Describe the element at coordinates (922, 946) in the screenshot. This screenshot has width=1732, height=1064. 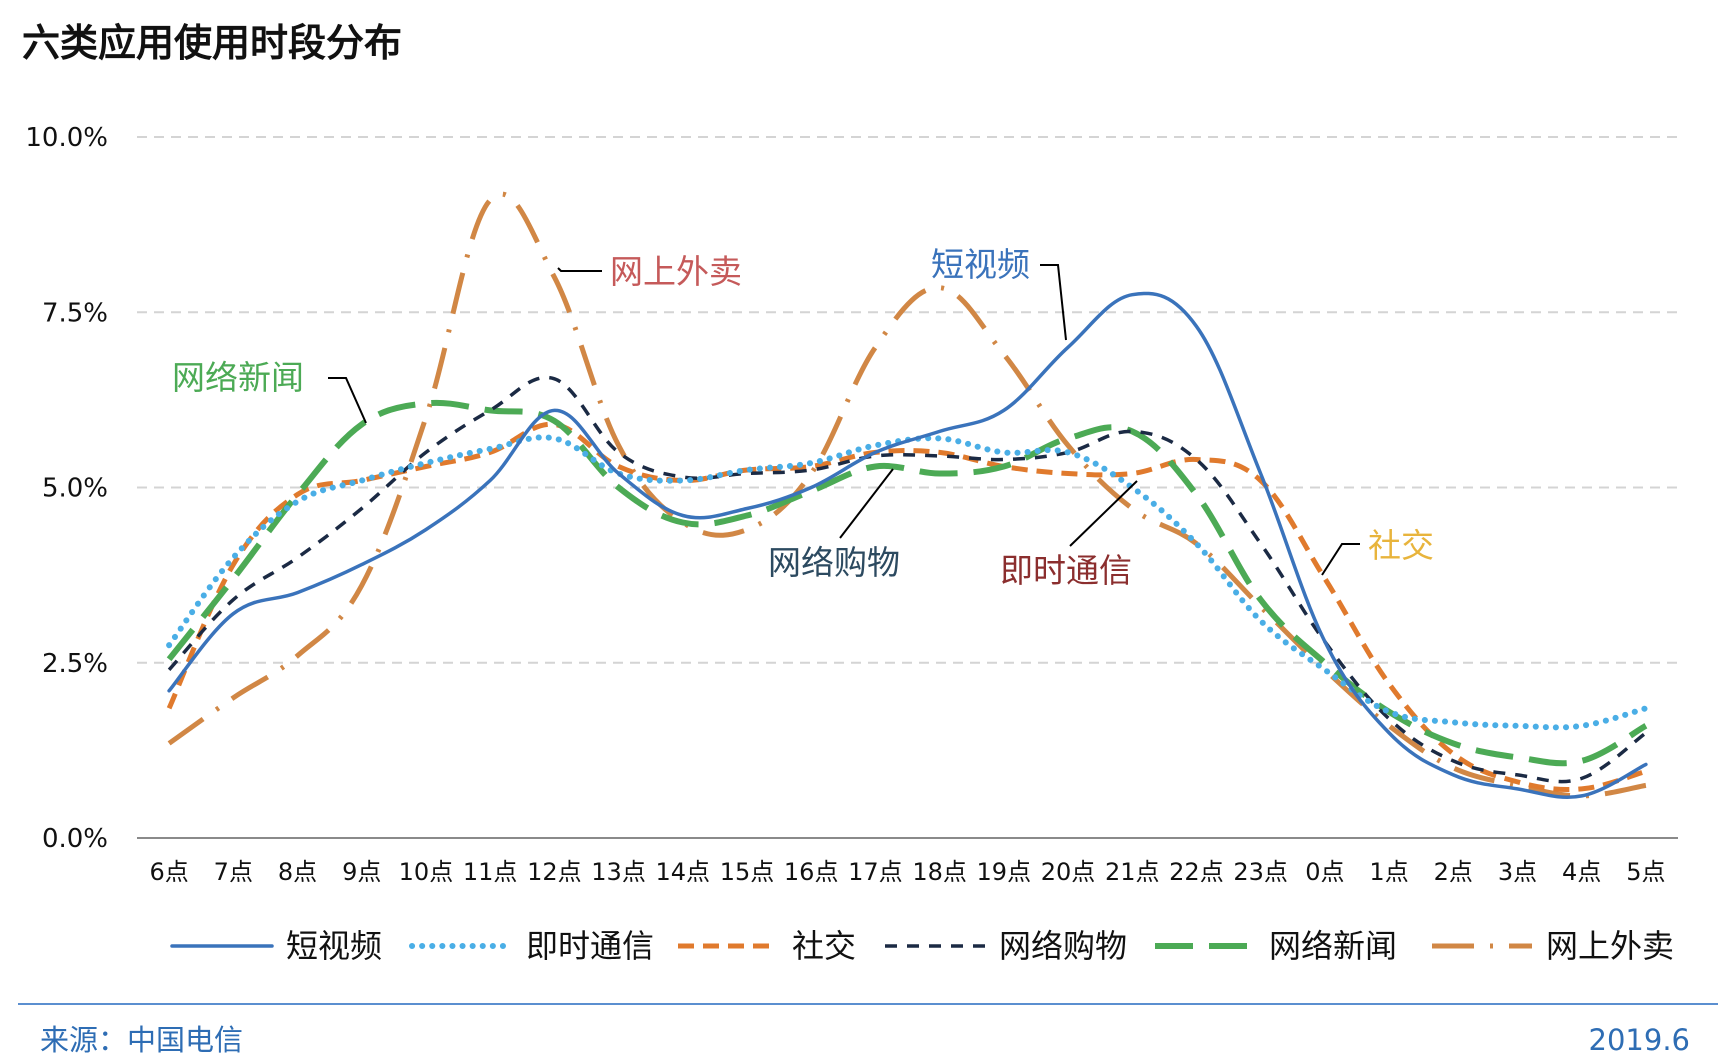
I see `legend: 短视频 即时通信 社交 网络购物 网络新闻 网上外卖` at that location.